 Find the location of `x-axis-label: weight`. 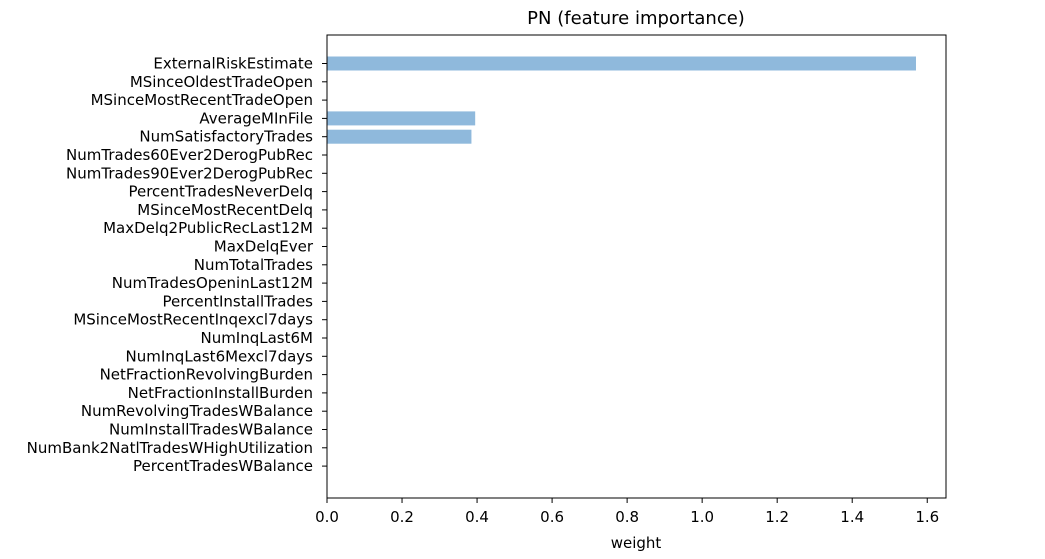

x-axis-label: weight is located at coordinates (636, 543).